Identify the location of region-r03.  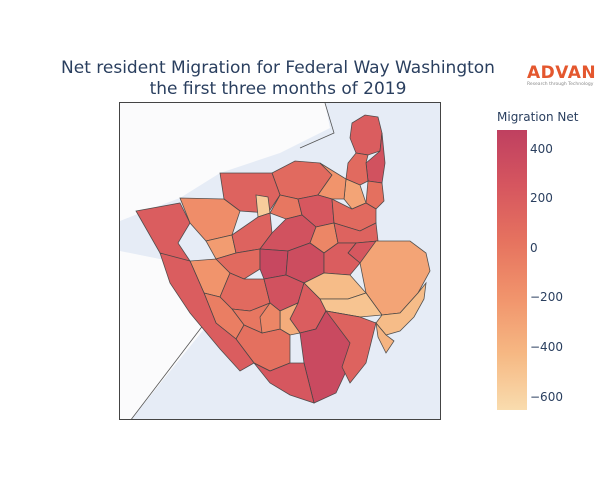
(357, 169).